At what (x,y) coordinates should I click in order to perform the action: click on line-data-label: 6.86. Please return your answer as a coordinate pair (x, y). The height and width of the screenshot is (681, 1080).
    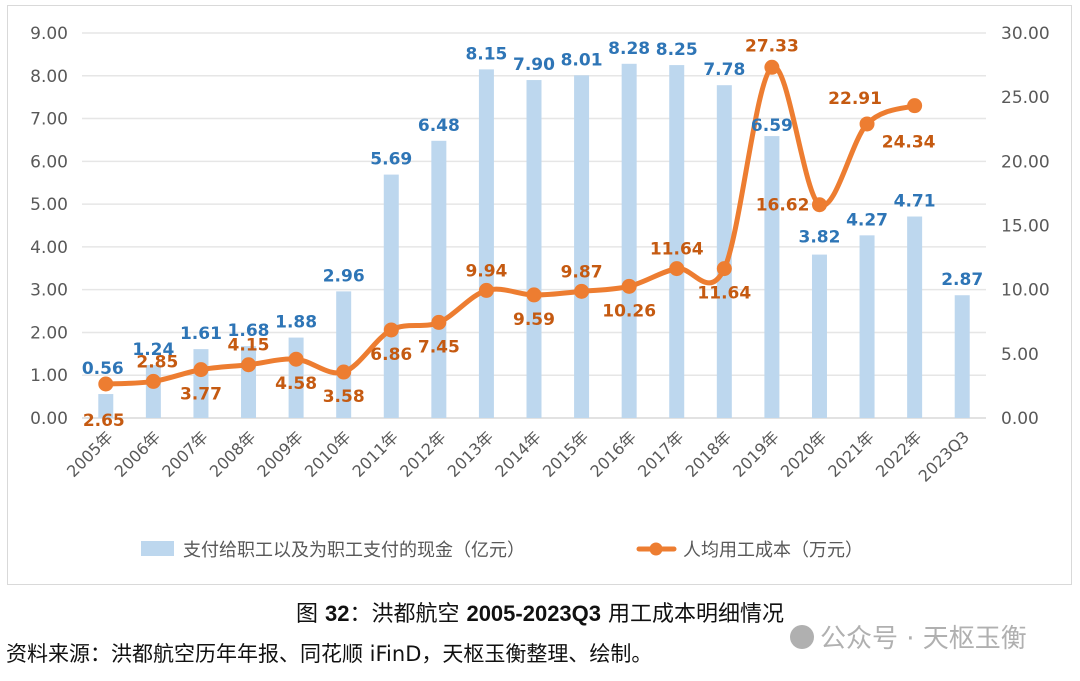
    Looking at the image, I should click on (391, 355).